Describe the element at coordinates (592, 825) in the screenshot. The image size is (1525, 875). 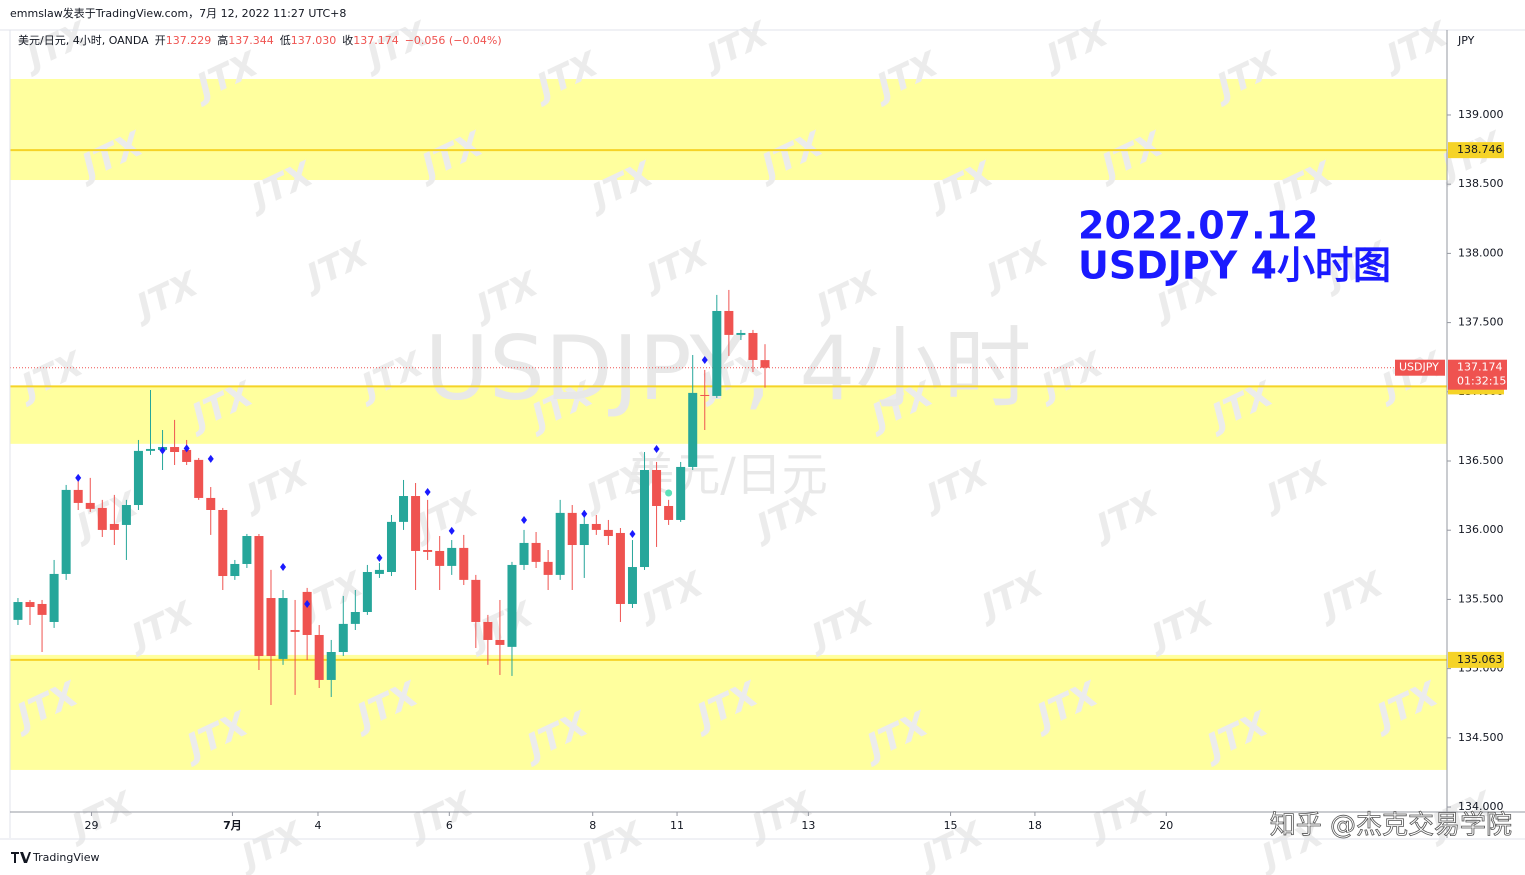
I see `x-tick-label: 8` at that location.